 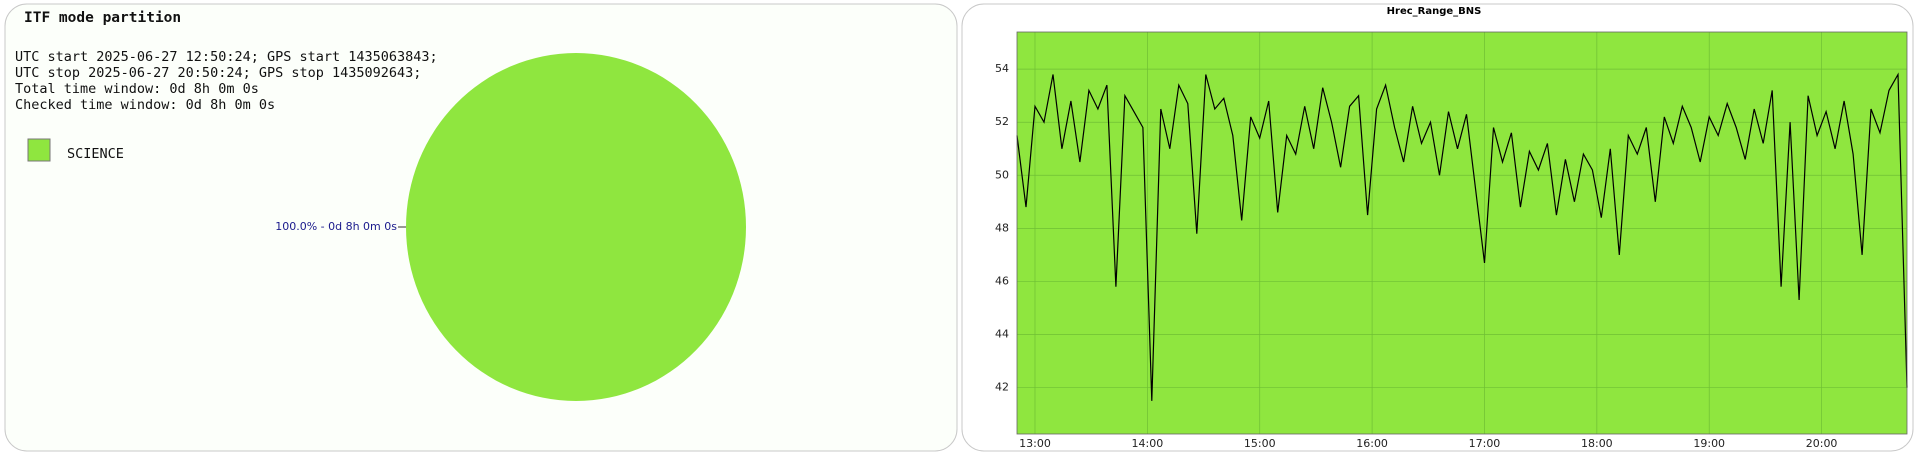 What do you see at coordinates (1002, 68) in the screenshot?
I see `y-tick-label: 54` at bounding box center [1002, 68].